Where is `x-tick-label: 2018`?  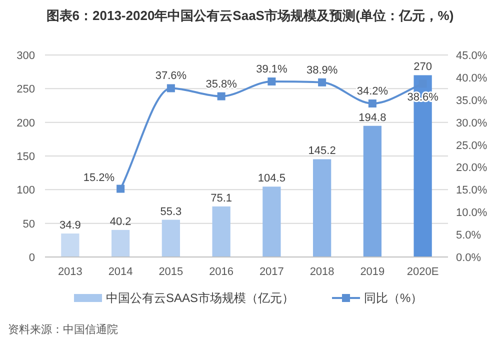
x-tick-label: 2018 is located at coordinates (322, 272).